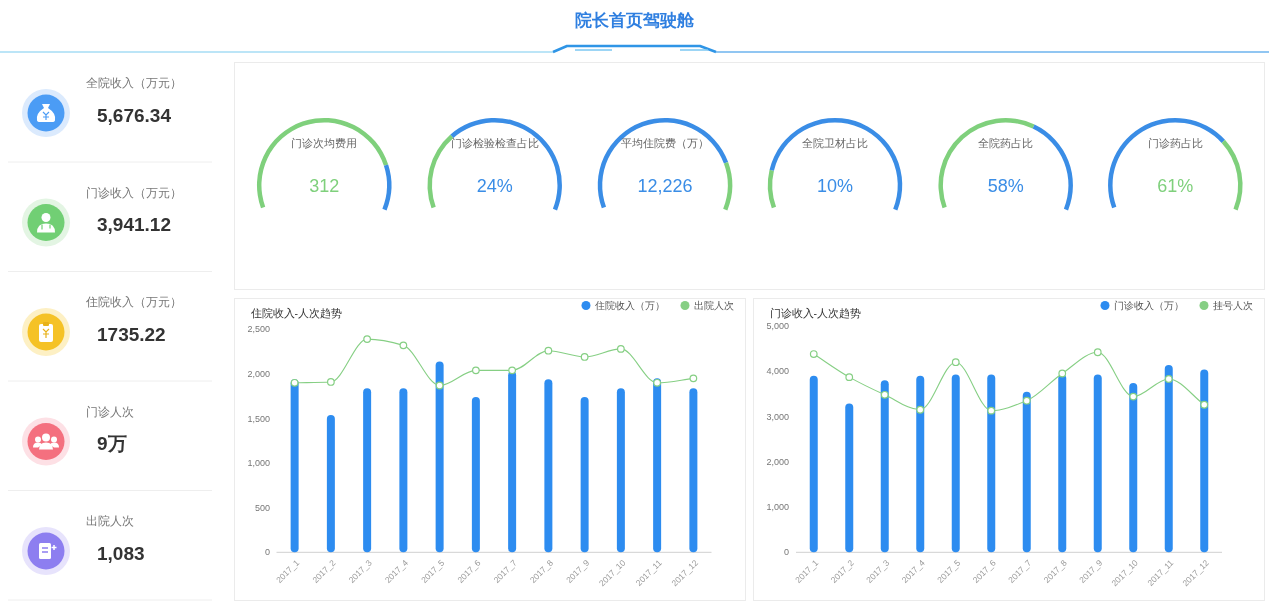 The width and height of the screenshot is (1269, 608). Describe the element at coordinates (815, 312) in the screenshot. I see `chart-title: 门诊收入-人次趋势` at that location.